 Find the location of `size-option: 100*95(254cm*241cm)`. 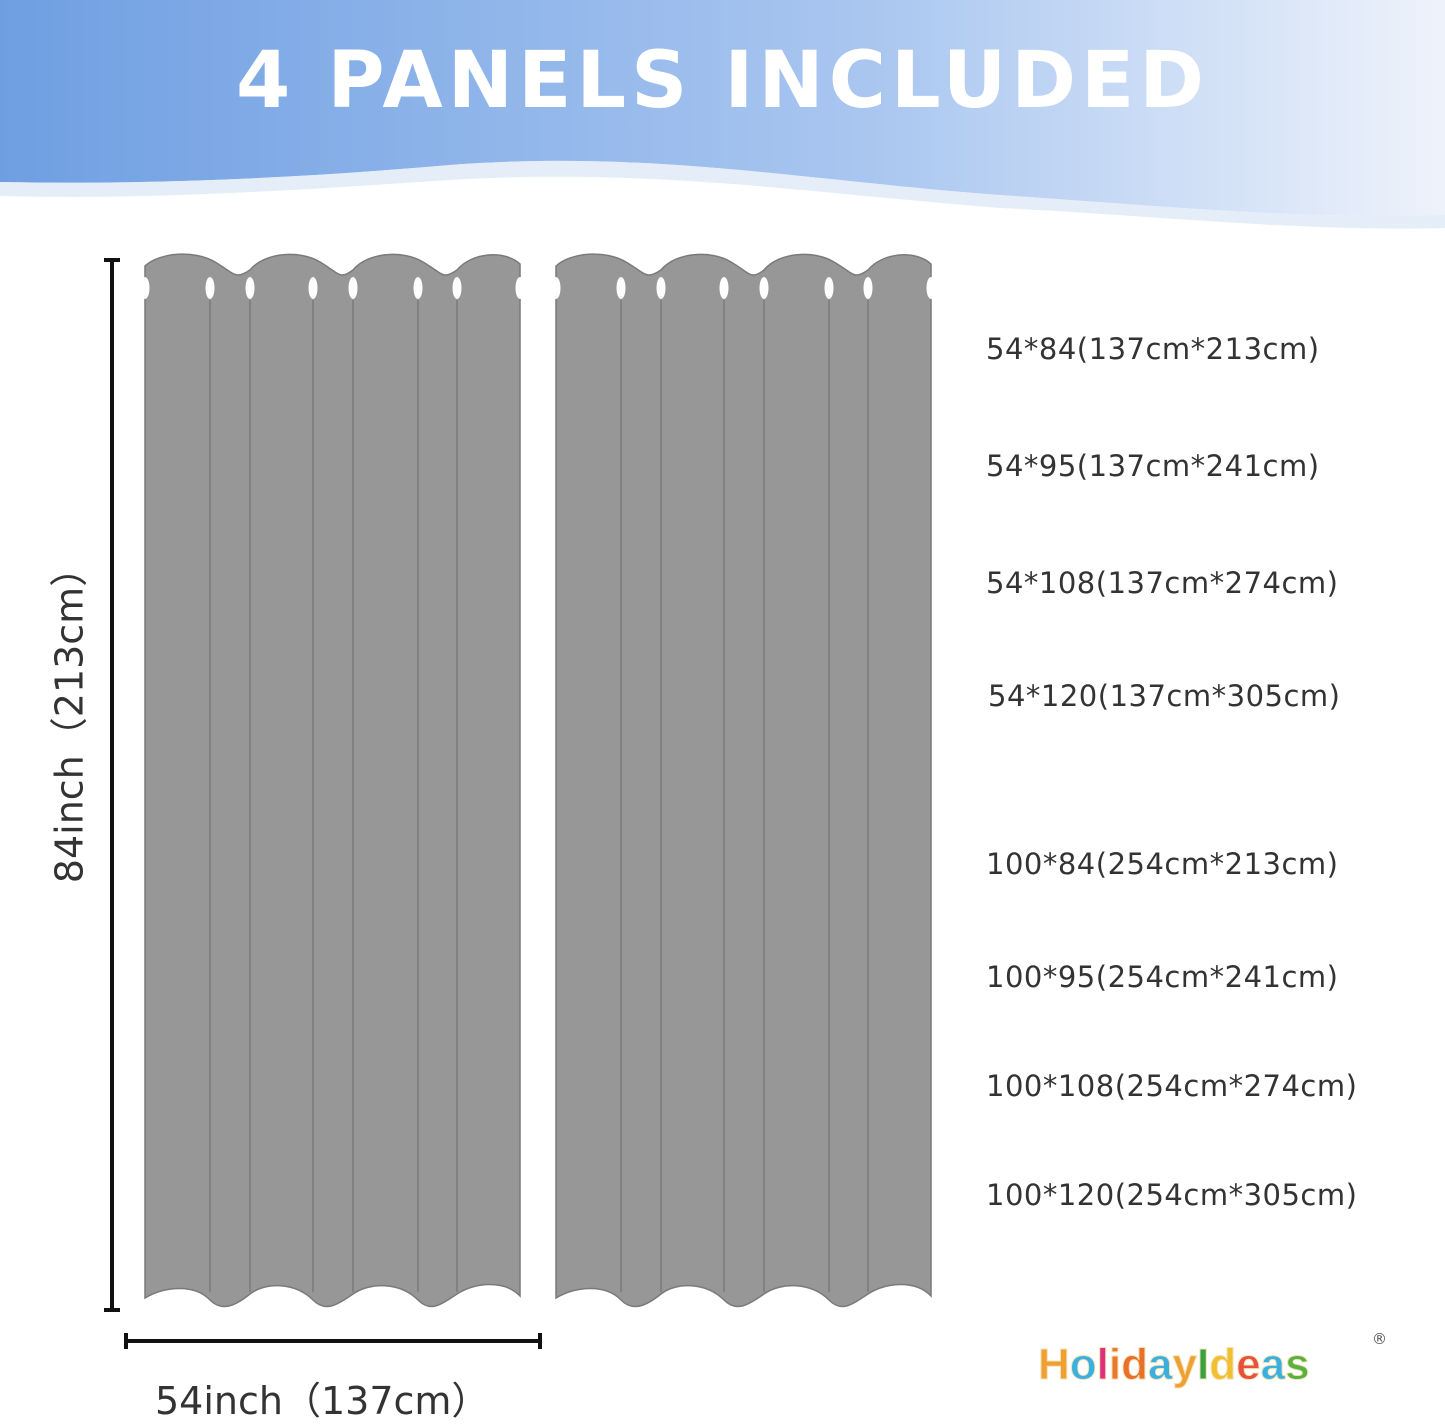

size-option: 100*95(254cm*241cm) is located at coordinates (1162, 977).